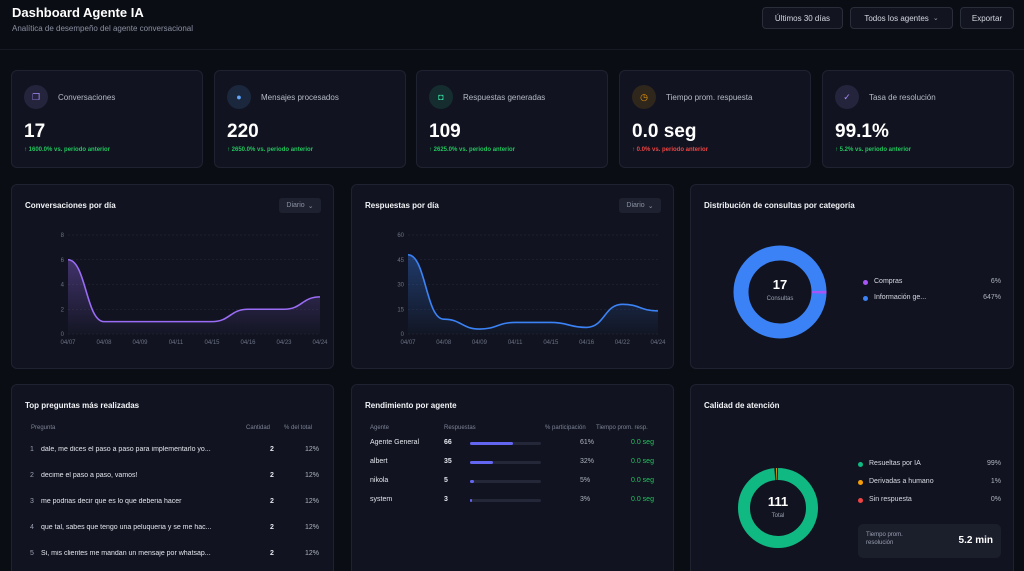 This screenshot has height=571, width=1024. I want to click on donut-center-label: Total, so click(778, 516).